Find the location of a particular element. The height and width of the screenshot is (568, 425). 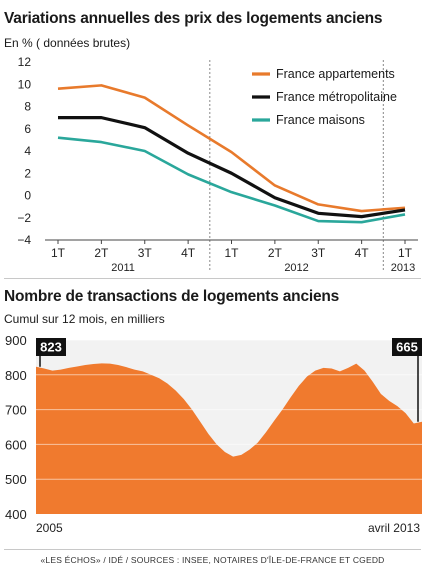

y-tick-label: 900 is located at coordinates (16, 340).